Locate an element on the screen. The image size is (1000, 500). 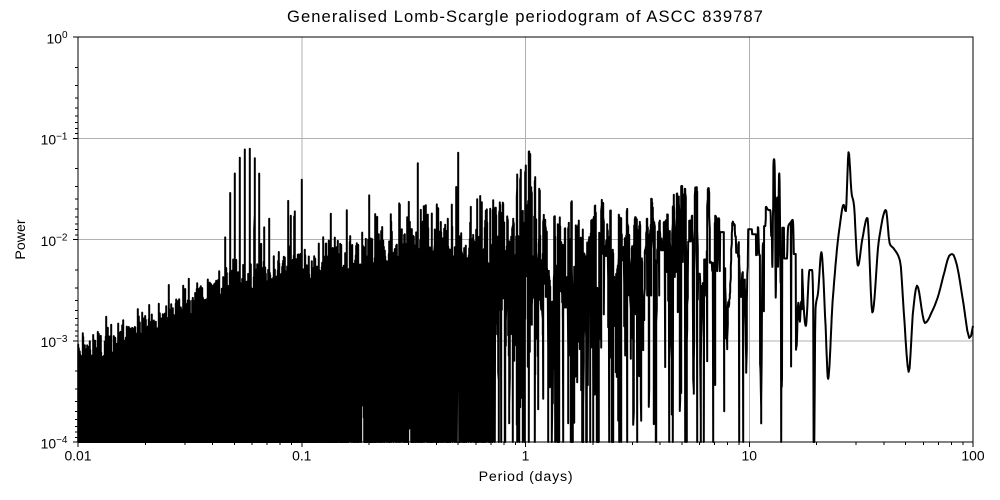
svg-text: 1 is located at coordinates (526, 456).